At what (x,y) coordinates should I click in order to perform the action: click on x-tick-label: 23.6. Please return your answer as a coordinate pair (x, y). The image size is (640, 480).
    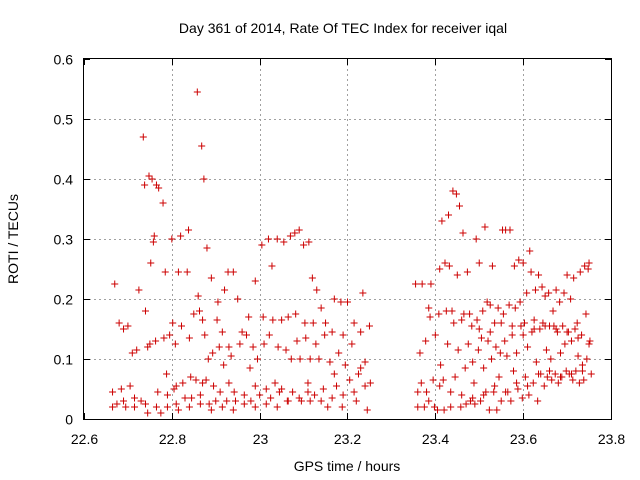
    Looking at the image, I should click on (523, 439).